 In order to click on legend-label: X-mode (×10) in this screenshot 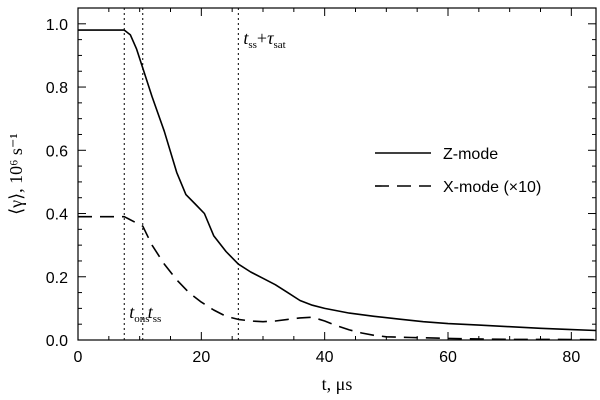, I will do `click(492, 187)`.